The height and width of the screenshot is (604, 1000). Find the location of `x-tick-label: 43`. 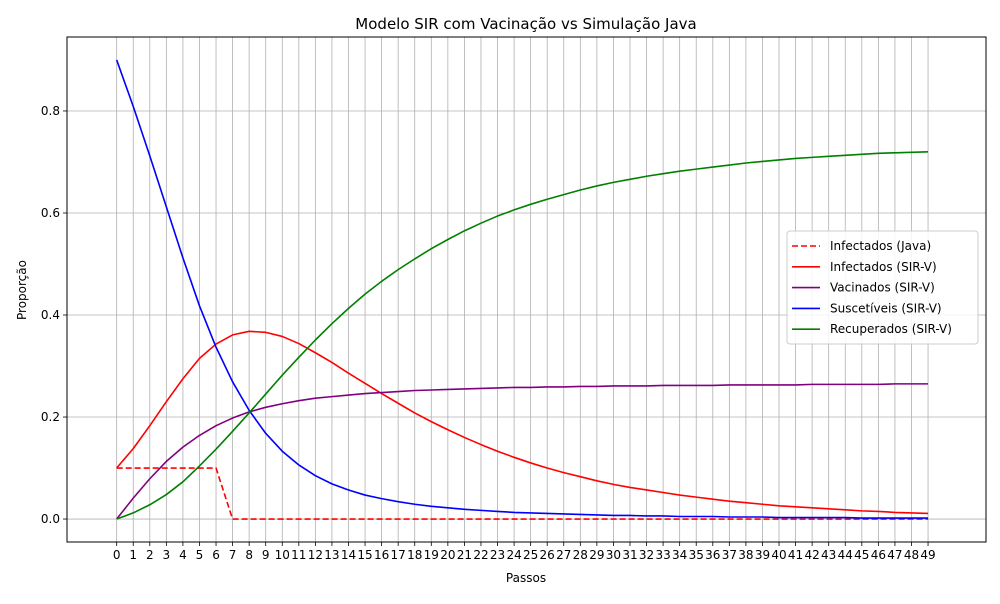

x-tick-label: 43 is located at coordinates (828, 555).